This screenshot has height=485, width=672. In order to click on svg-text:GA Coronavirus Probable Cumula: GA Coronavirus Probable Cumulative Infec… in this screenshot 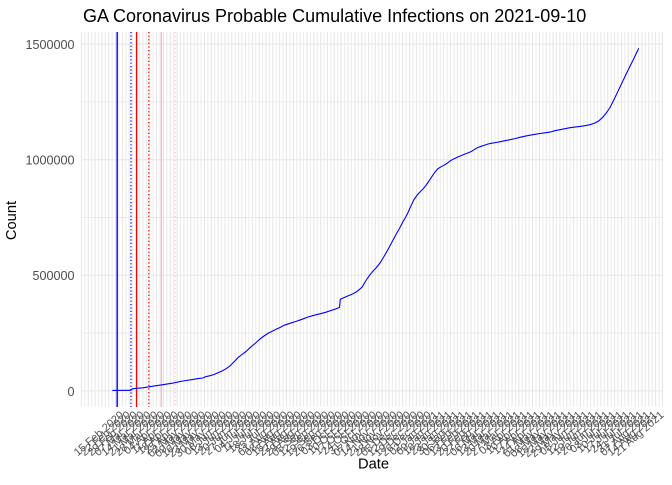, I will do `click(334, 16)`.